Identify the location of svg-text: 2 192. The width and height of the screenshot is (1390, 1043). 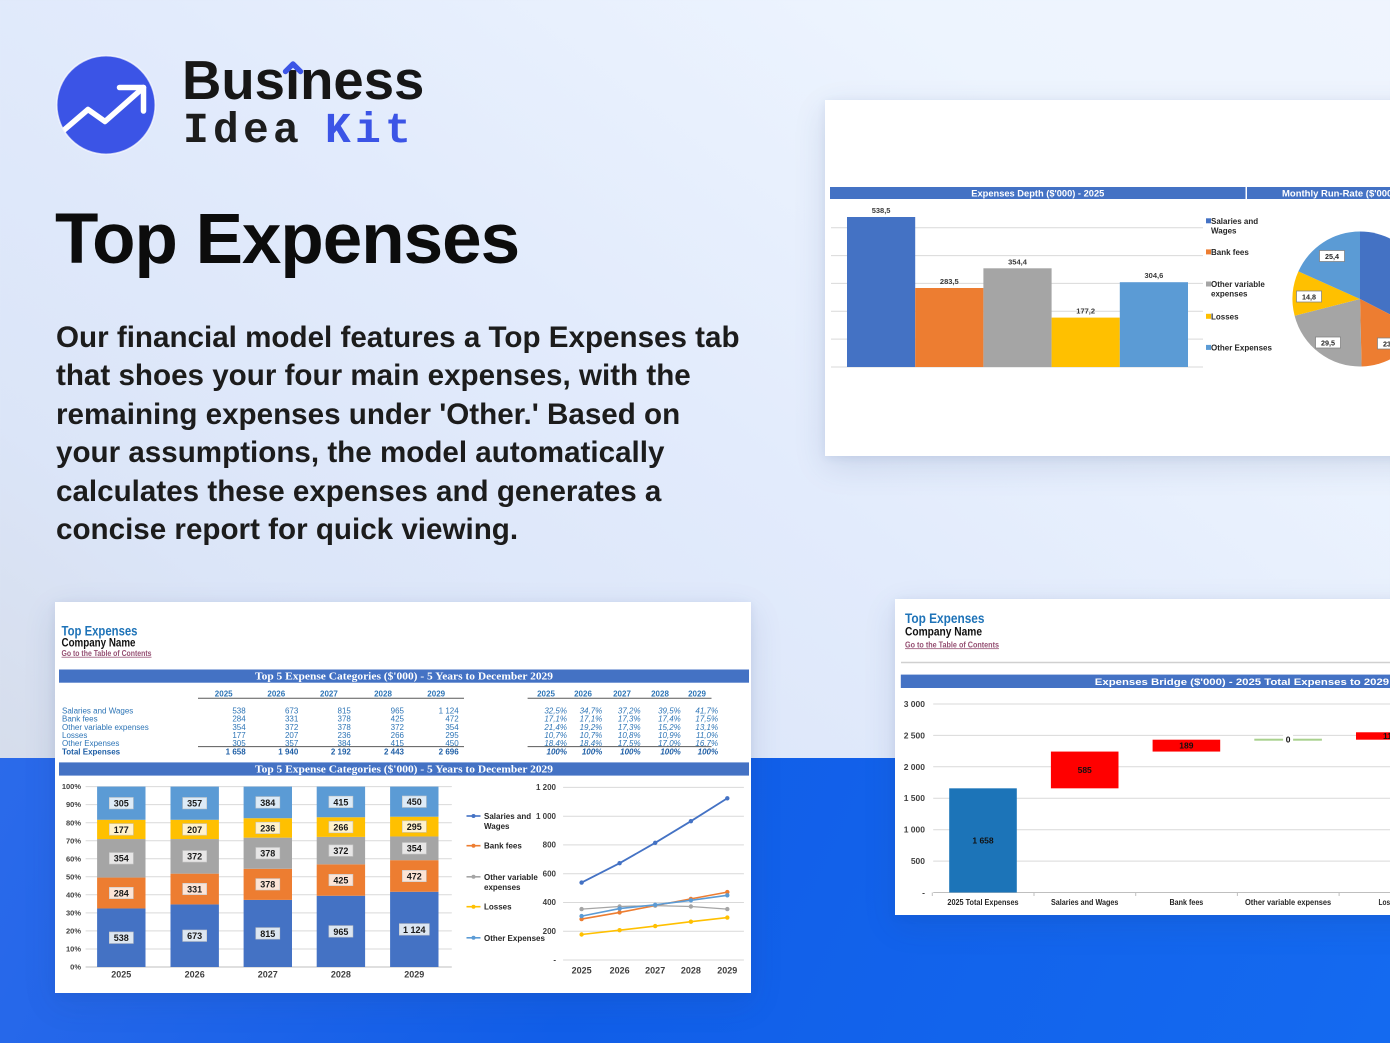
(341, 751).